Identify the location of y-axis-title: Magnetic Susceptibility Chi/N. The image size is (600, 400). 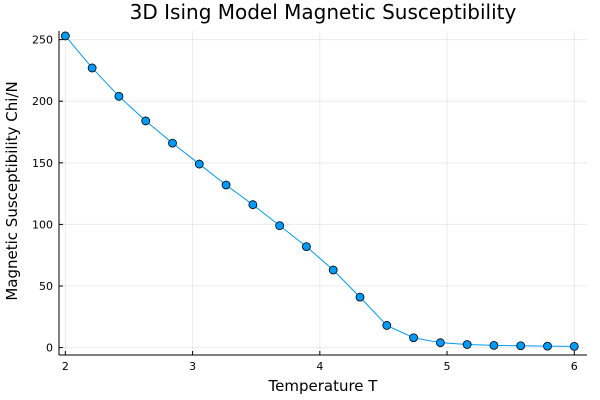
(12, 190).